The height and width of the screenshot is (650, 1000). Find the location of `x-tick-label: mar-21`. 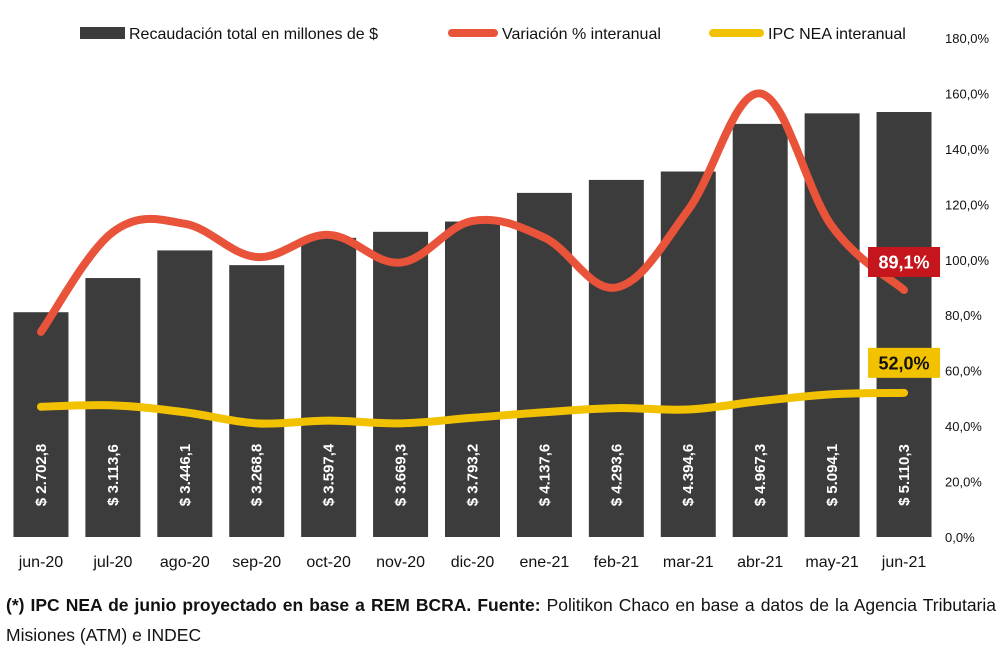

x-tick-label: mar-21 is located at coordinates (688, 562).